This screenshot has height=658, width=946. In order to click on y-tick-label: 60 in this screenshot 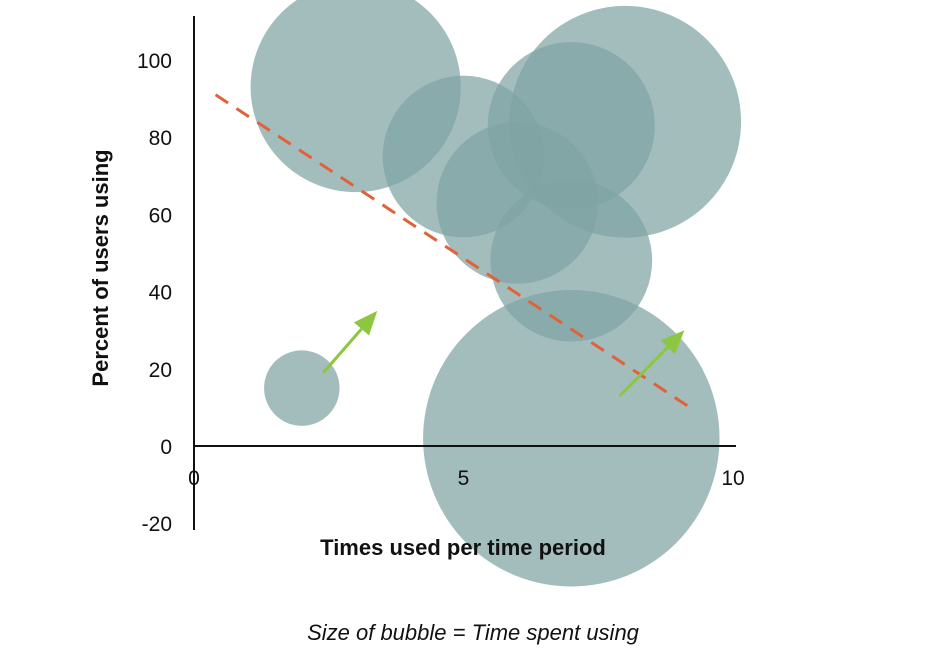, I will do `click(160, 215)`.